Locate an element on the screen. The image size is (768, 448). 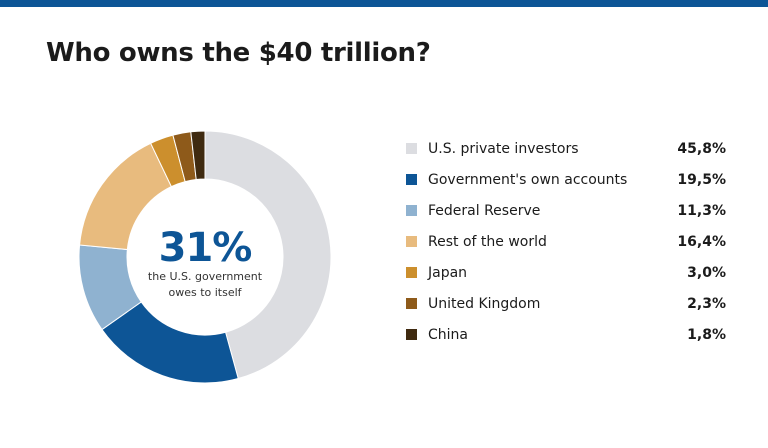
legend-row: Government's own accounts 19,5% is located at coordinates (566, 179).